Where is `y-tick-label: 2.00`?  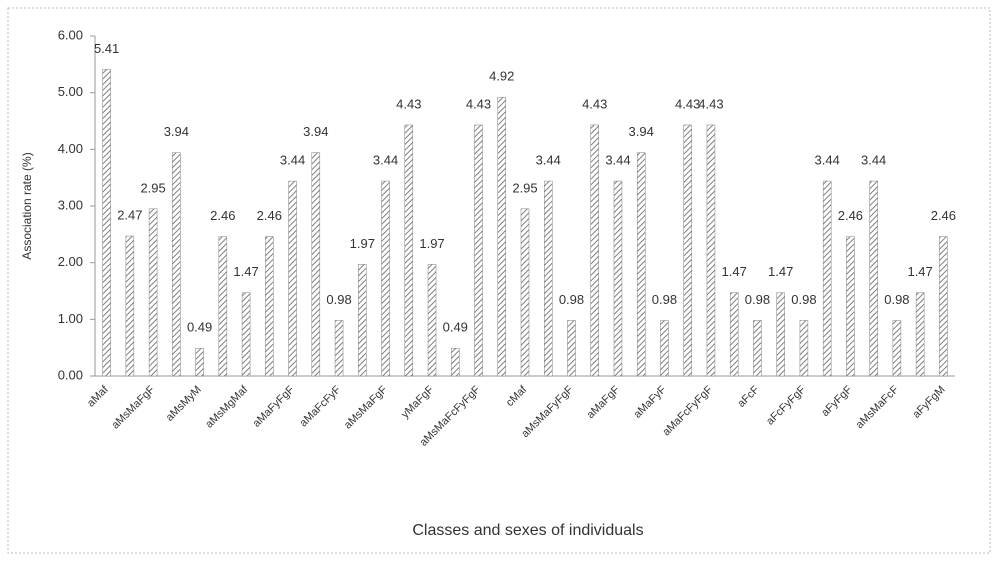 y-tick-label: 2.00 is located at coordinates (70, 261).